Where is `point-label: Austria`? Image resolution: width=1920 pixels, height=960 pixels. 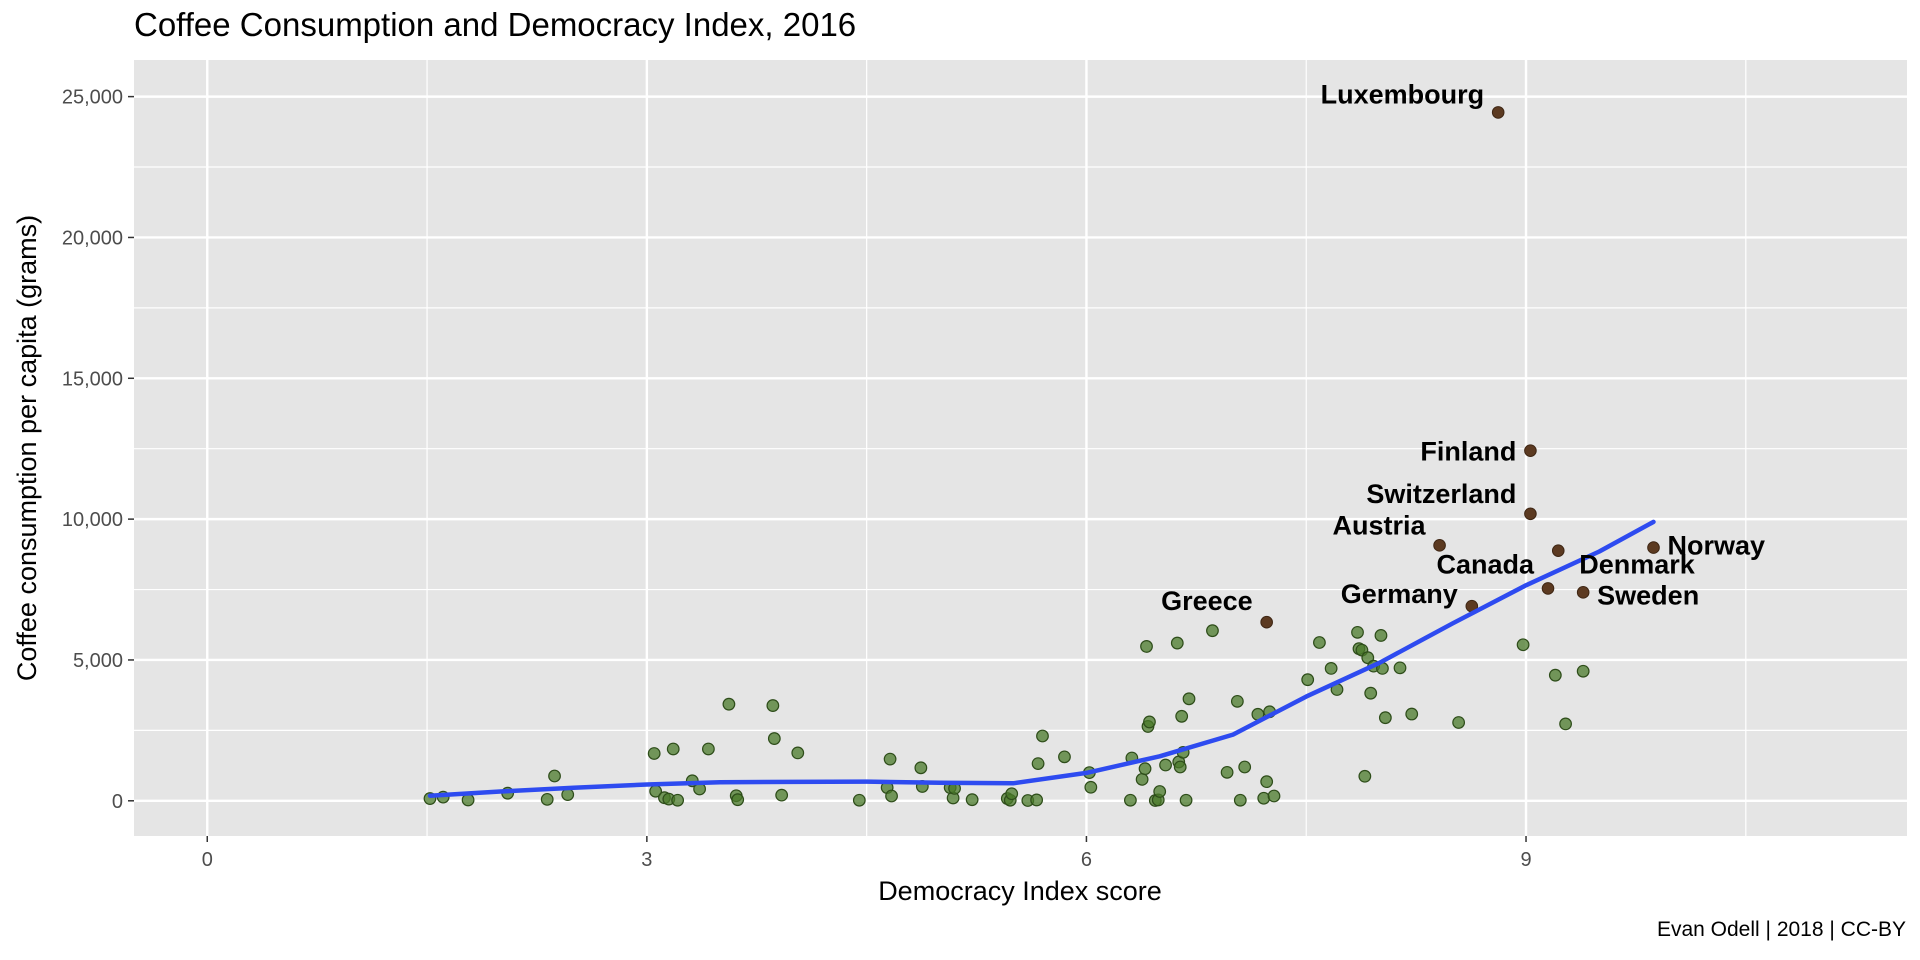
point-label: Austria is located at coordinates (1380, 525).